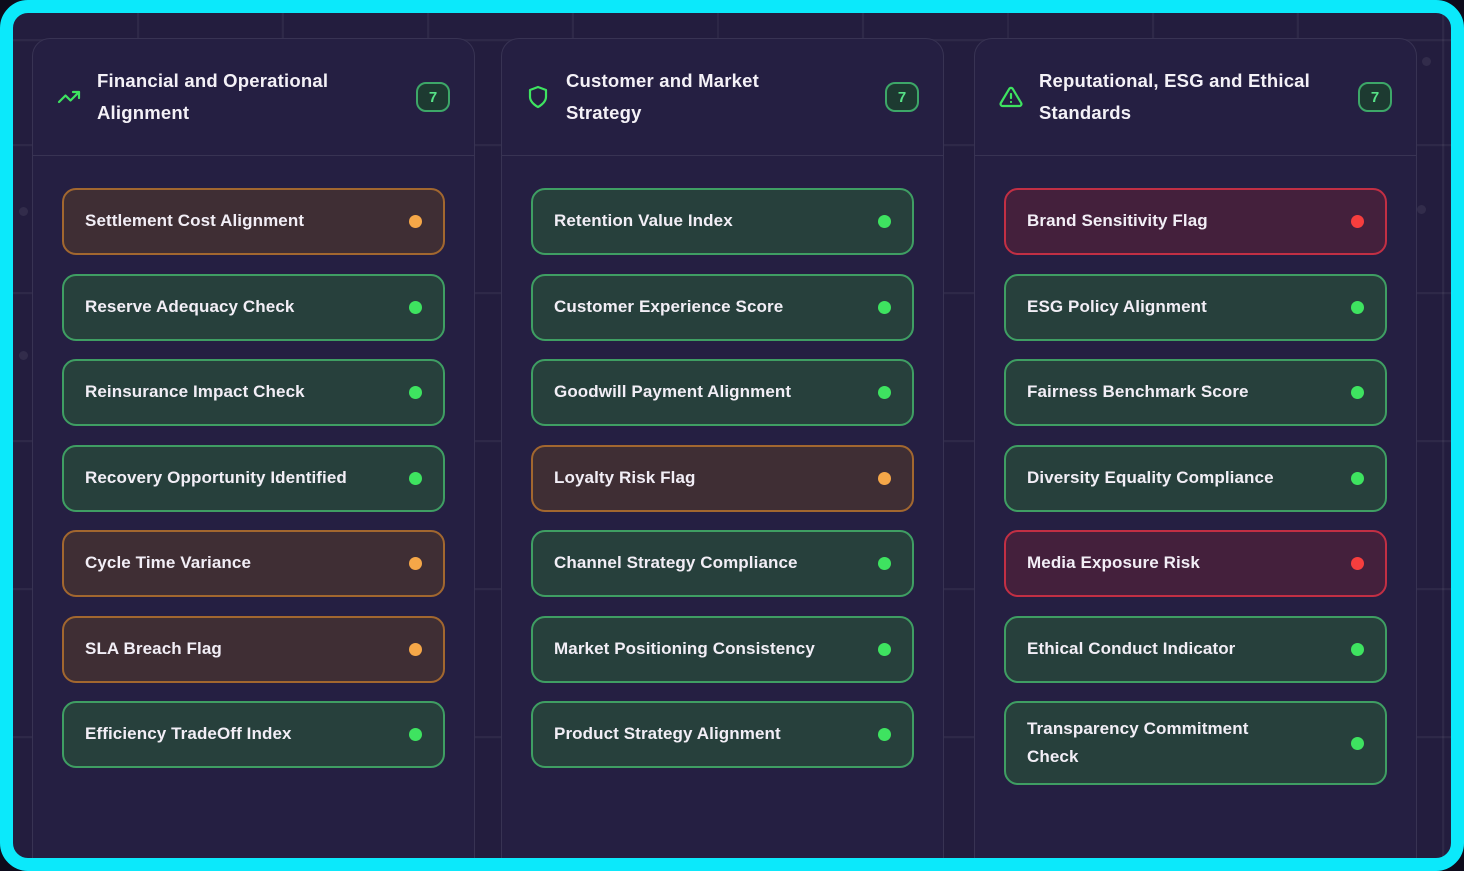 This screenshot has height=871, width=1464. I want to click on check-item-label: Settlement Cost Alignment, so click(195, 221).